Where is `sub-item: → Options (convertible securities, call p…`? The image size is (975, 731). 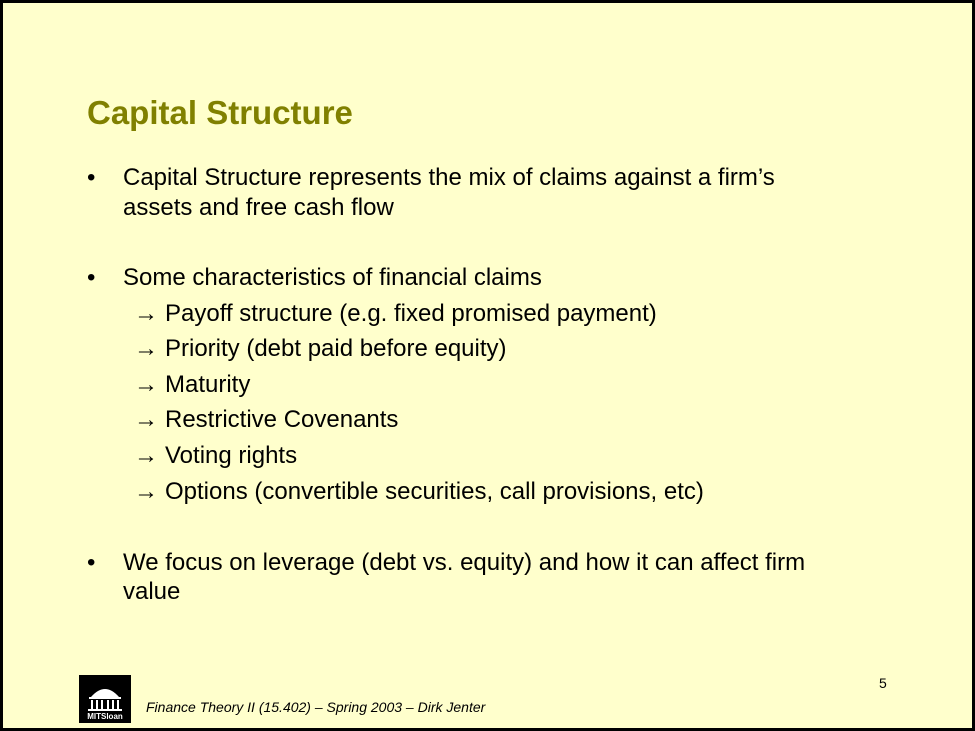
sub-item: → Options (convertible securities, call p… is located at coordinates (419, 492).